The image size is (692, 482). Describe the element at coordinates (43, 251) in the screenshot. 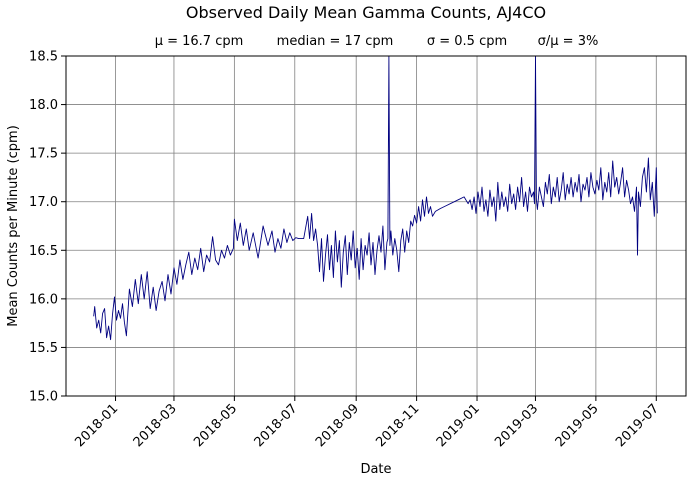

I see `y-tick-label: 16.5` at that location.